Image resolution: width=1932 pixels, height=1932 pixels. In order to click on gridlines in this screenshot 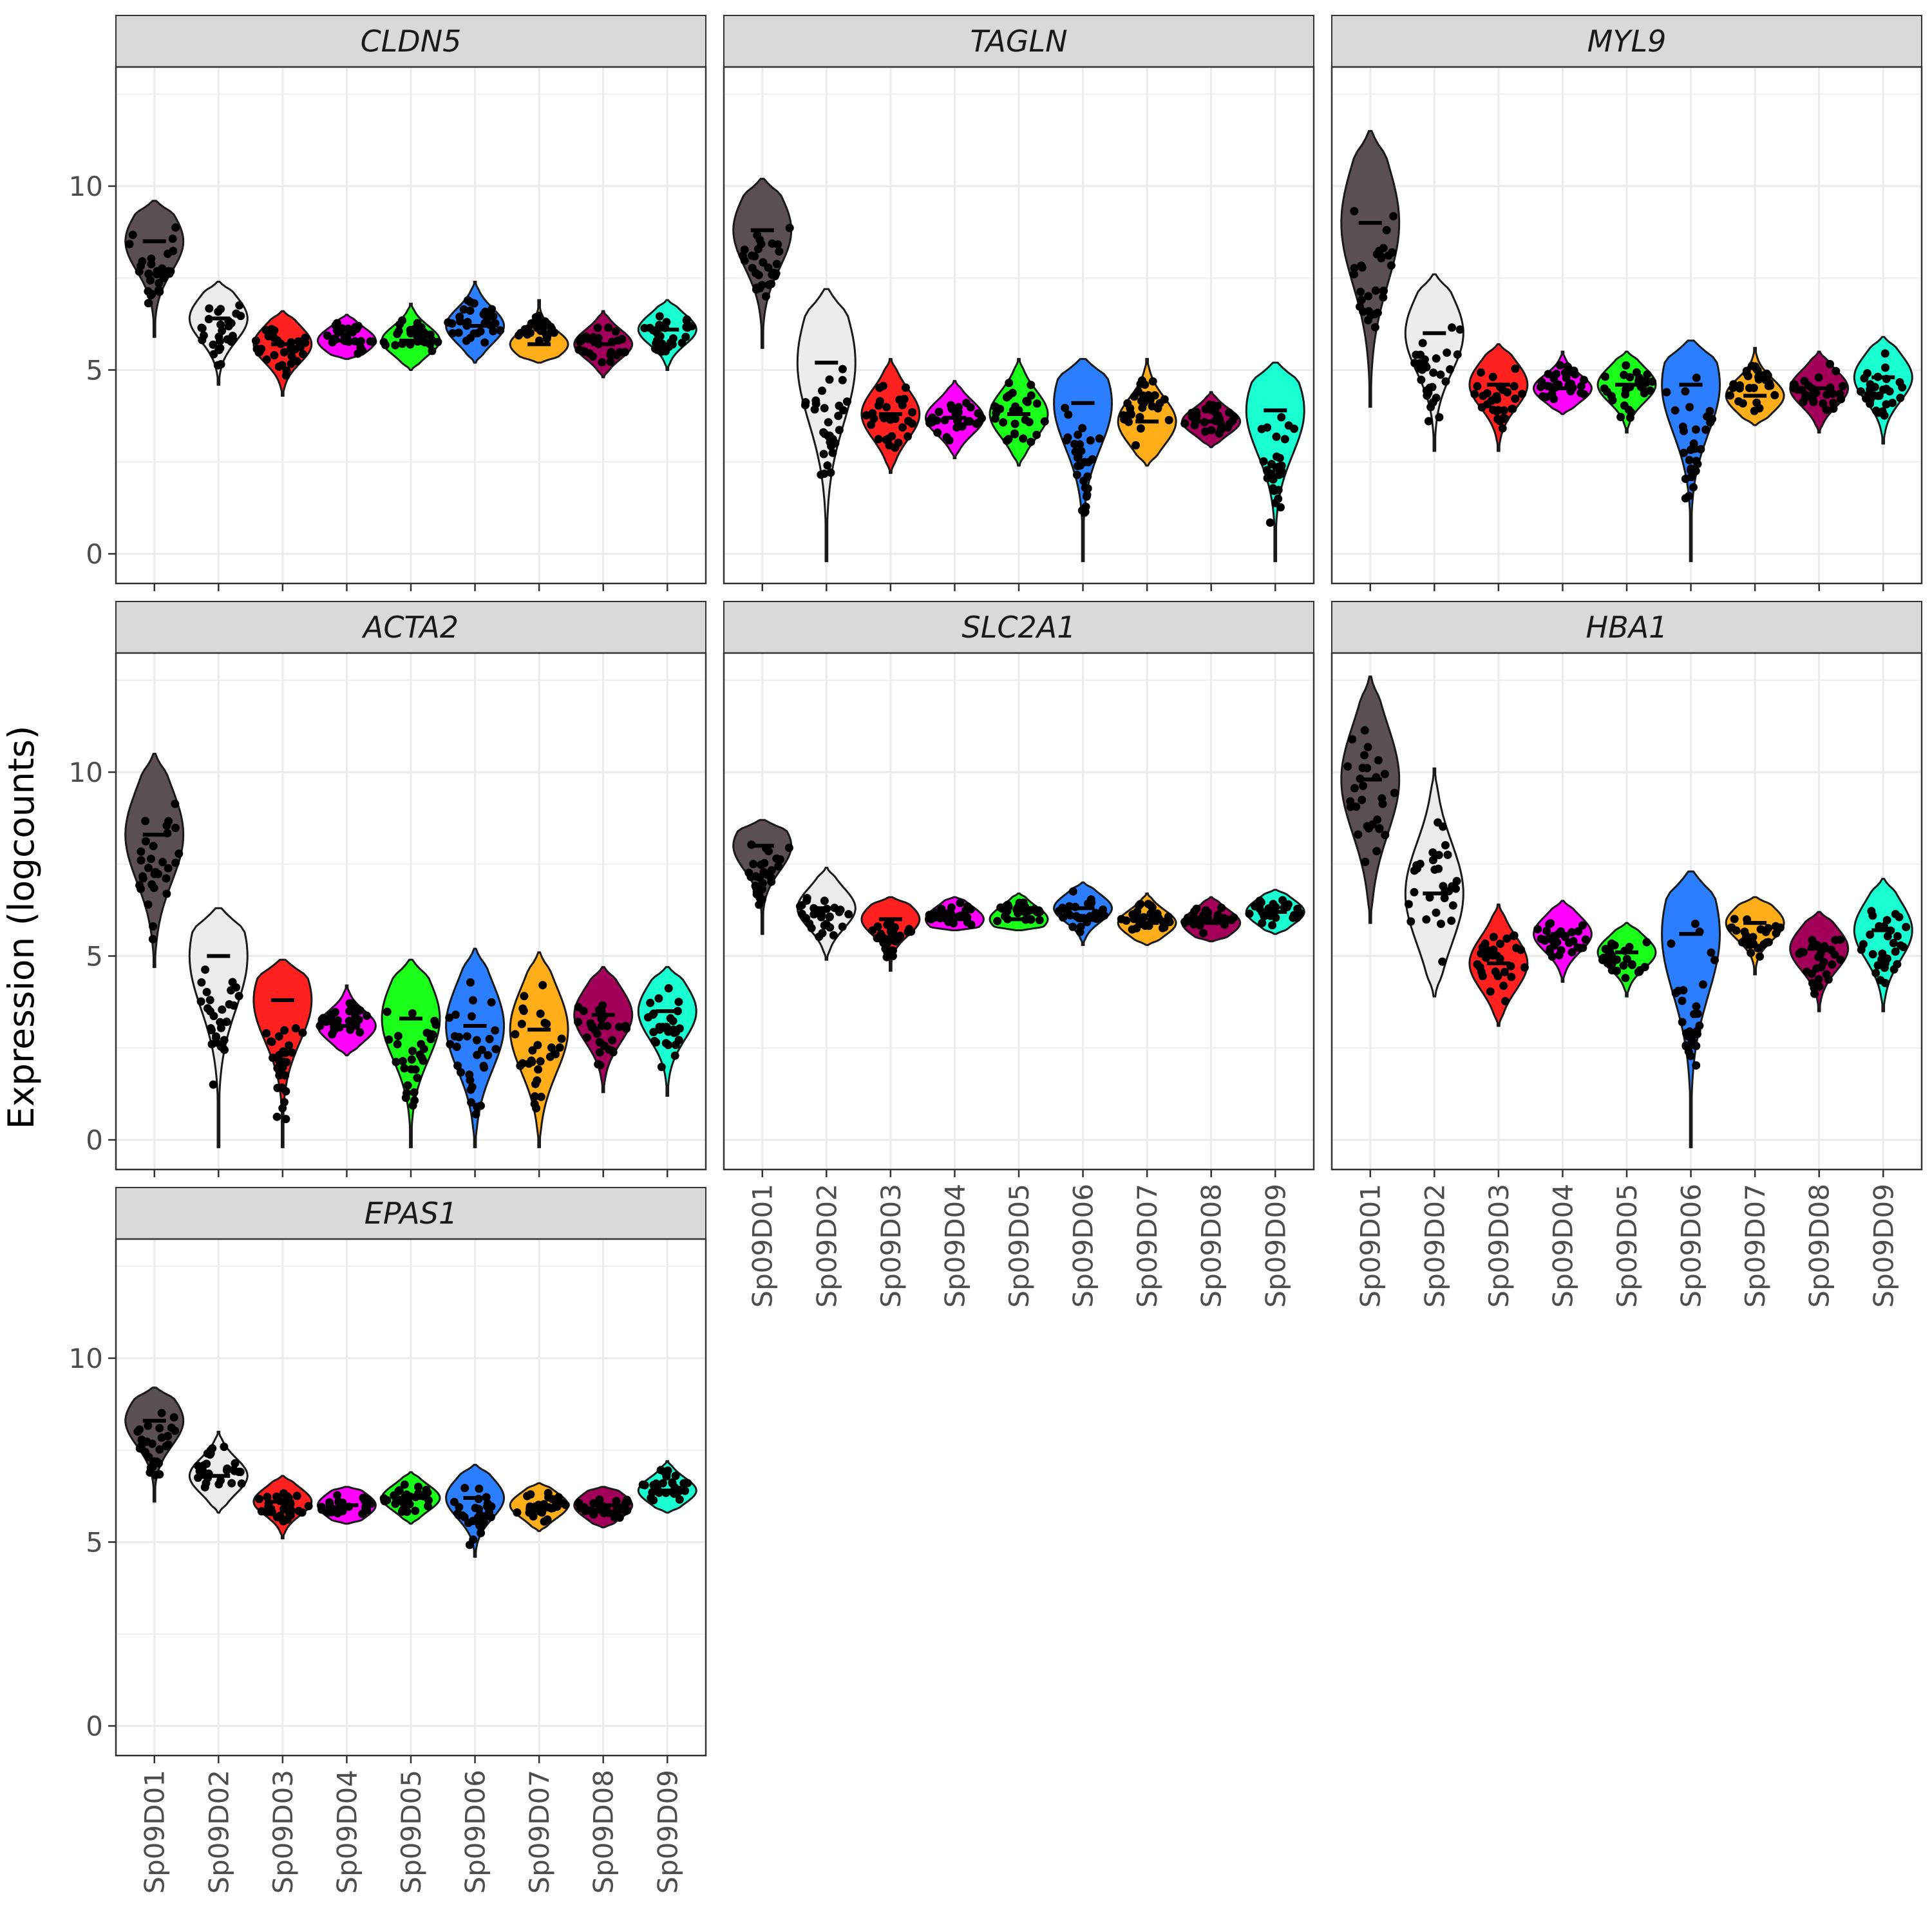, I will do `click(411, 1498)`.